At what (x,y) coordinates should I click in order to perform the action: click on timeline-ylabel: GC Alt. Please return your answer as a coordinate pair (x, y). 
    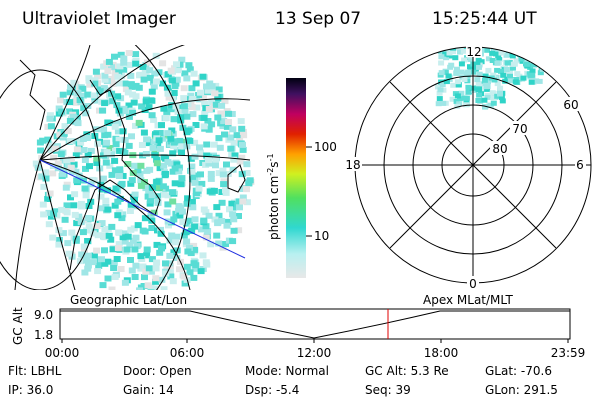
    Looking at the image, I should click on (18, 326).